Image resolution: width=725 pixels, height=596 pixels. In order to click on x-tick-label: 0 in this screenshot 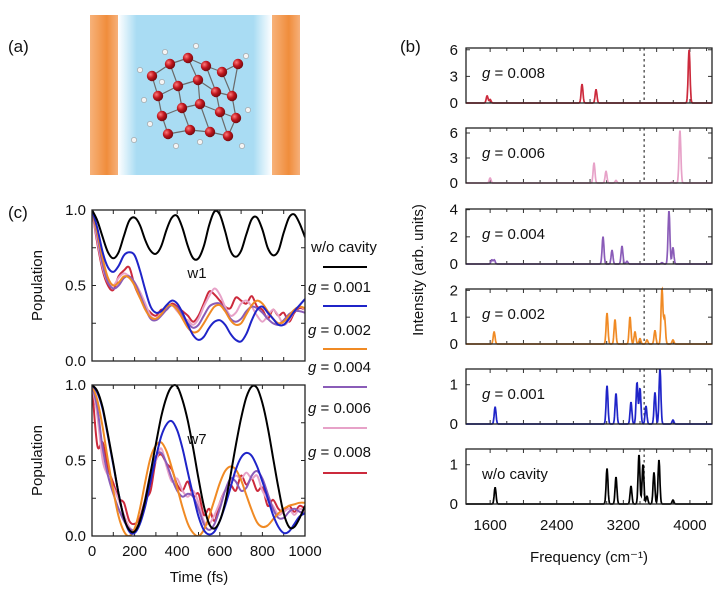, I will do `click(92, 551)`.